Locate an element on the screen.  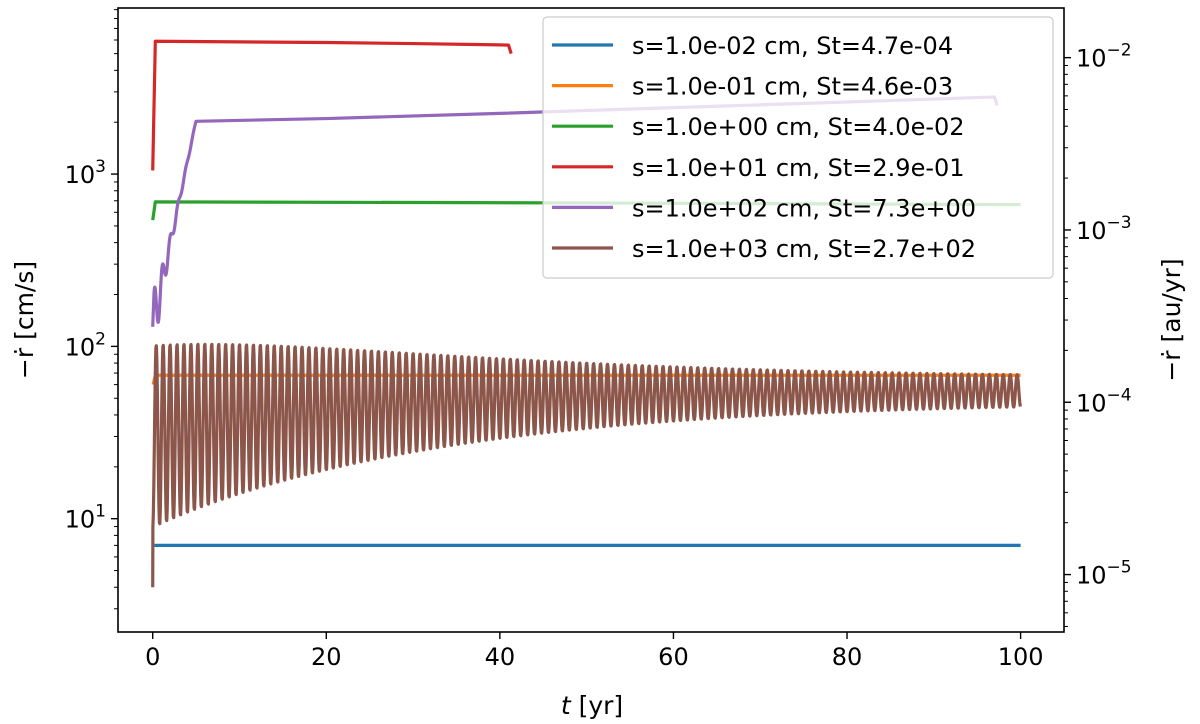
legend-label: s=1.0e+01 cm, St=2.9e-01 is located at coordinates (798, 168).